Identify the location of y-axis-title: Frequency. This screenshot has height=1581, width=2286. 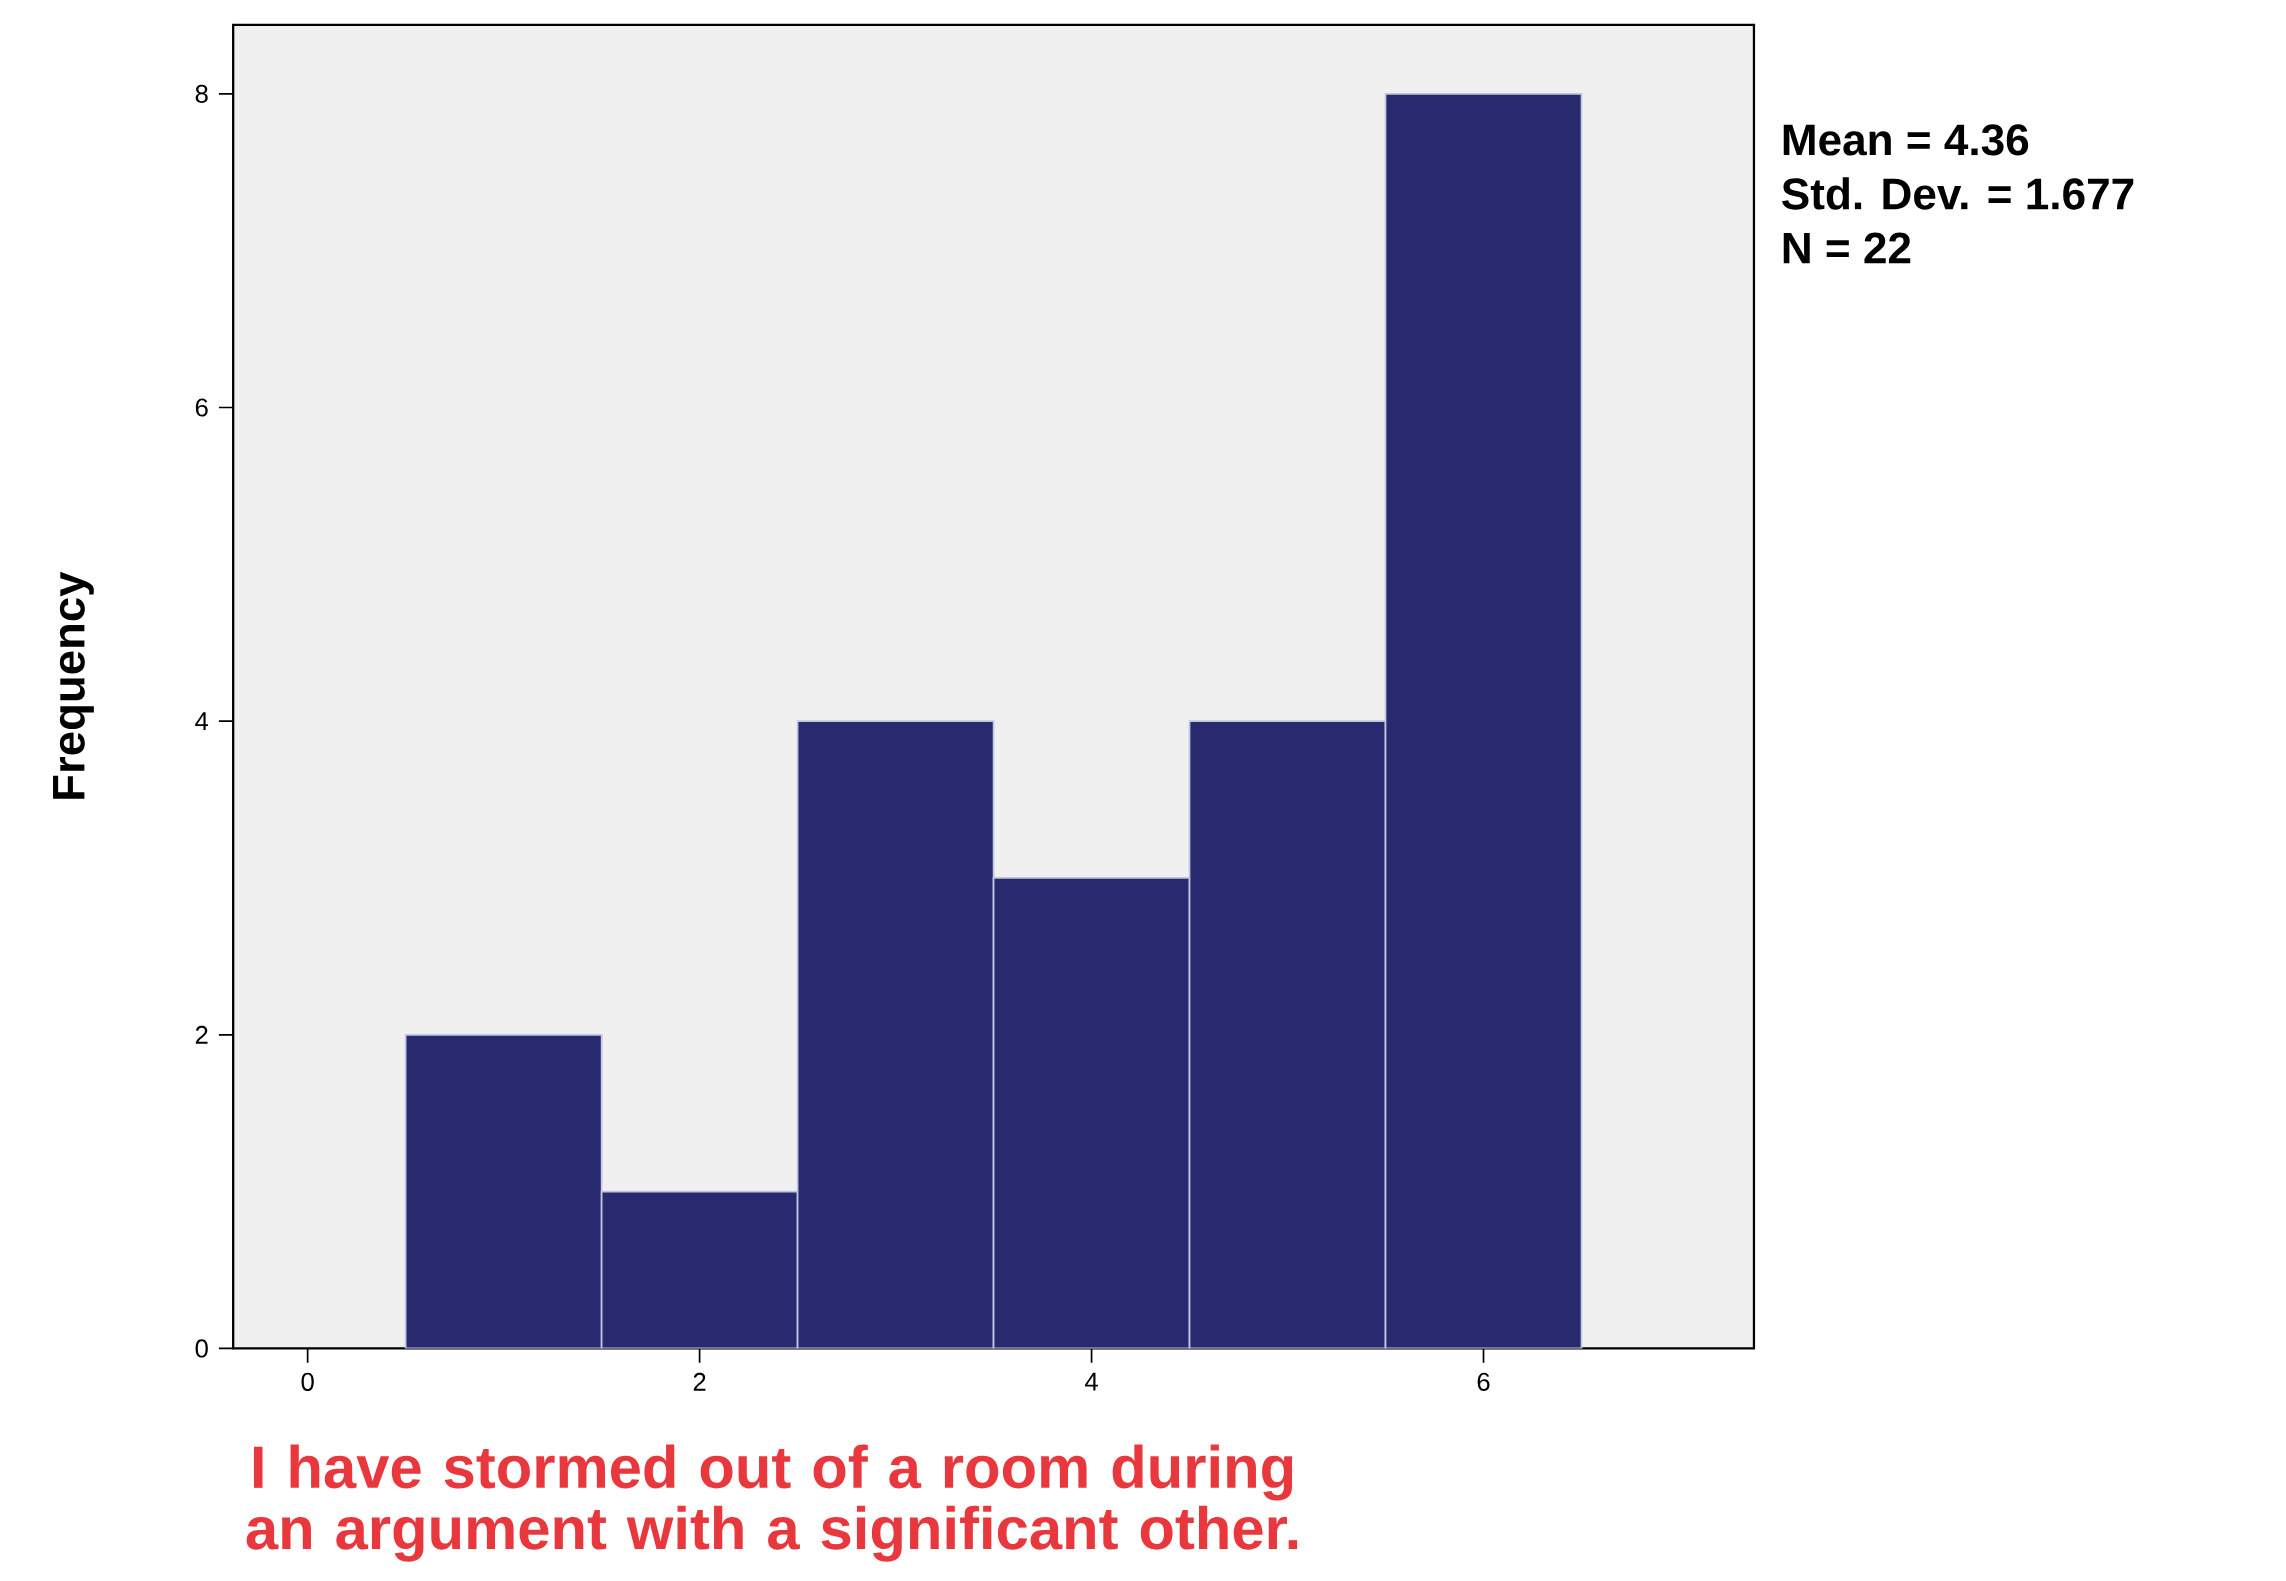
(73, 685).